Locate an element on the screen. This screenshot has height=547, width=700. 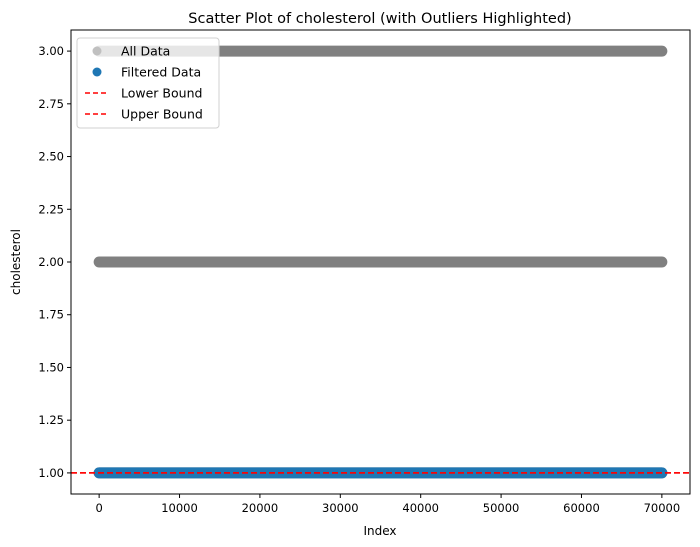
x-axis: 0 10000 20000 30000 40000 50000 60000 70000 is located at coordinates (387, 504).